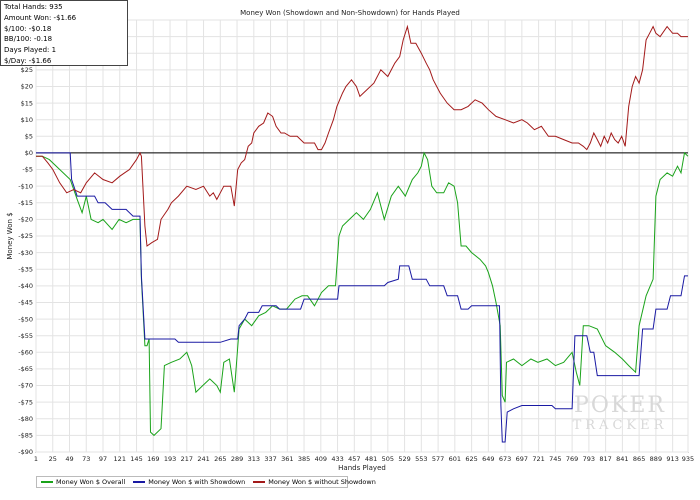  I want to click on x-tick-label: 265, so click(220, 459).